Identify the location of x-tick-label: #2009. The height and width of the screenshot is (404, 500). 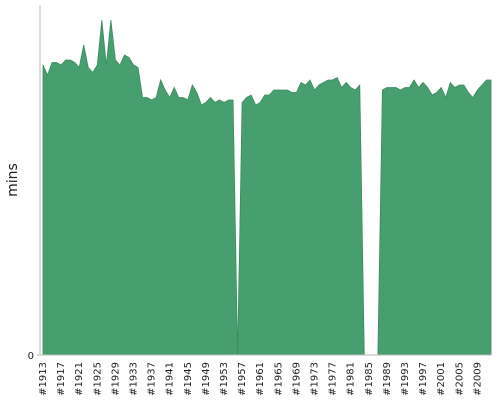
(477, 379).